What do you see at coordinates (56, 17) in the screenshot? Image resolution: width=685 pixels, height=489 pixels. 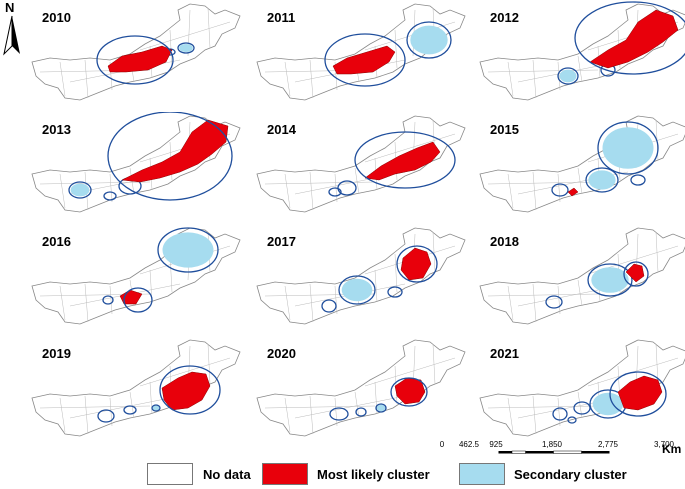 I see `year-label: 2010` at bounding box center [56, 17].